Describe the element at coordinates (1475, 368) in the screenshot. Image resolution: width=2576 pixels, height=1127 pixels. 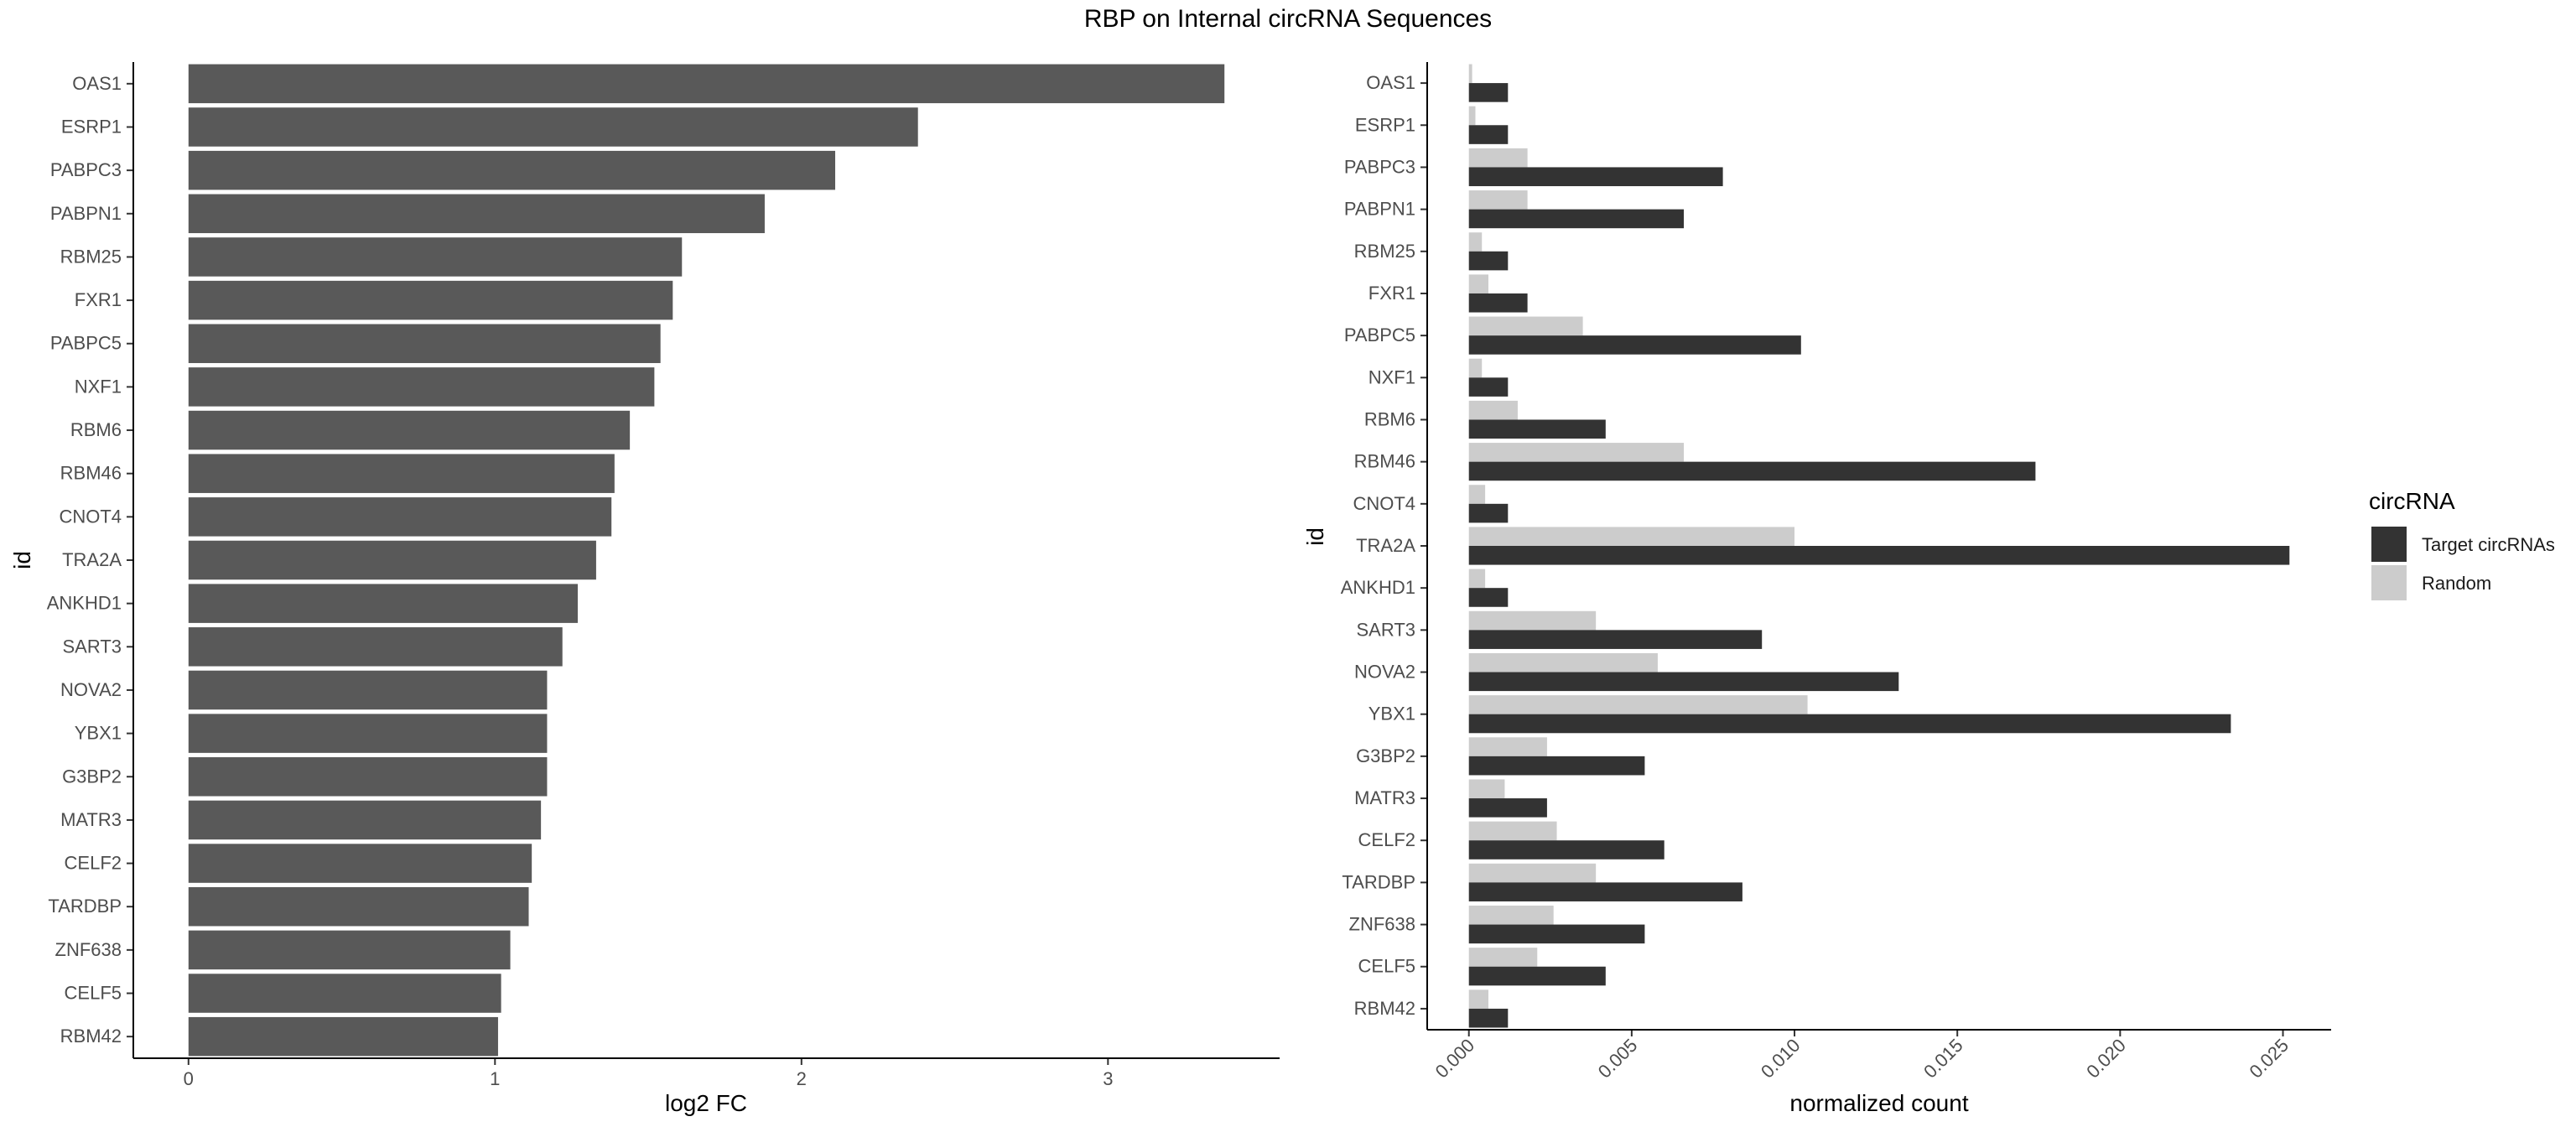
I see `bar-random-nxf1` at that location.